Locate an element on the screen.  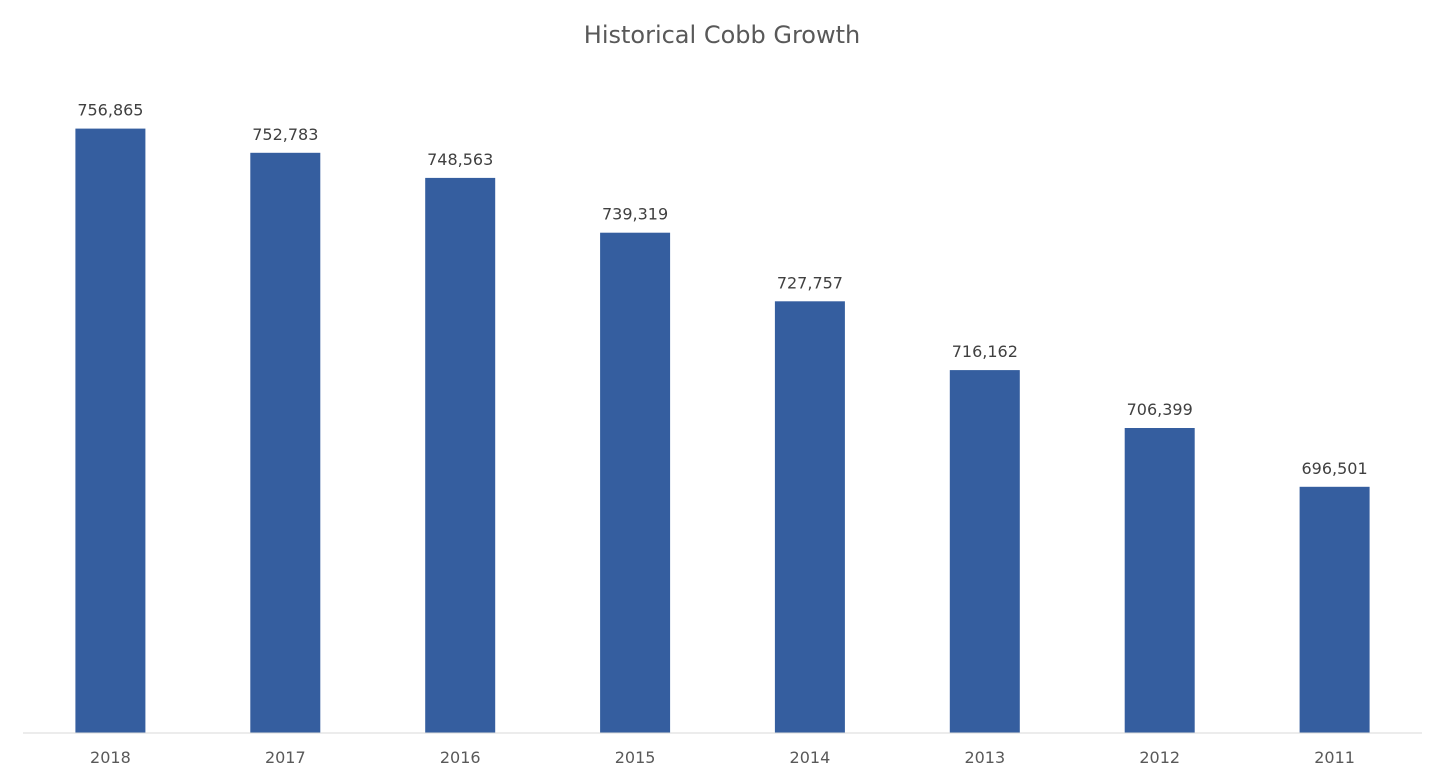
x-tick-label-2011: 2011 is located at coordinates (1334, 757).